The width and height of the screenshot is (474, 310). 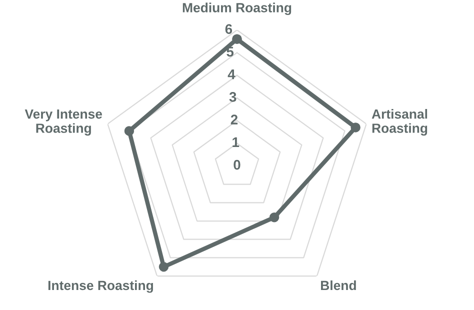 I want to click on y-tick-label: 0, so click(x=237, y=165).